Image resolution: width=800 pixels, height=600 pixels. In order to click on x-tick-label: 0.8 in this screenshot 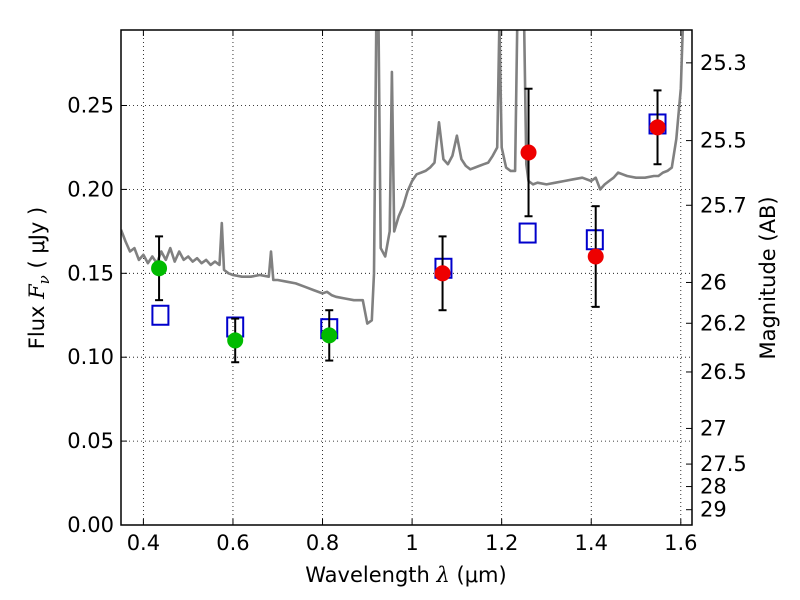, I will do `click(322, 543)`.